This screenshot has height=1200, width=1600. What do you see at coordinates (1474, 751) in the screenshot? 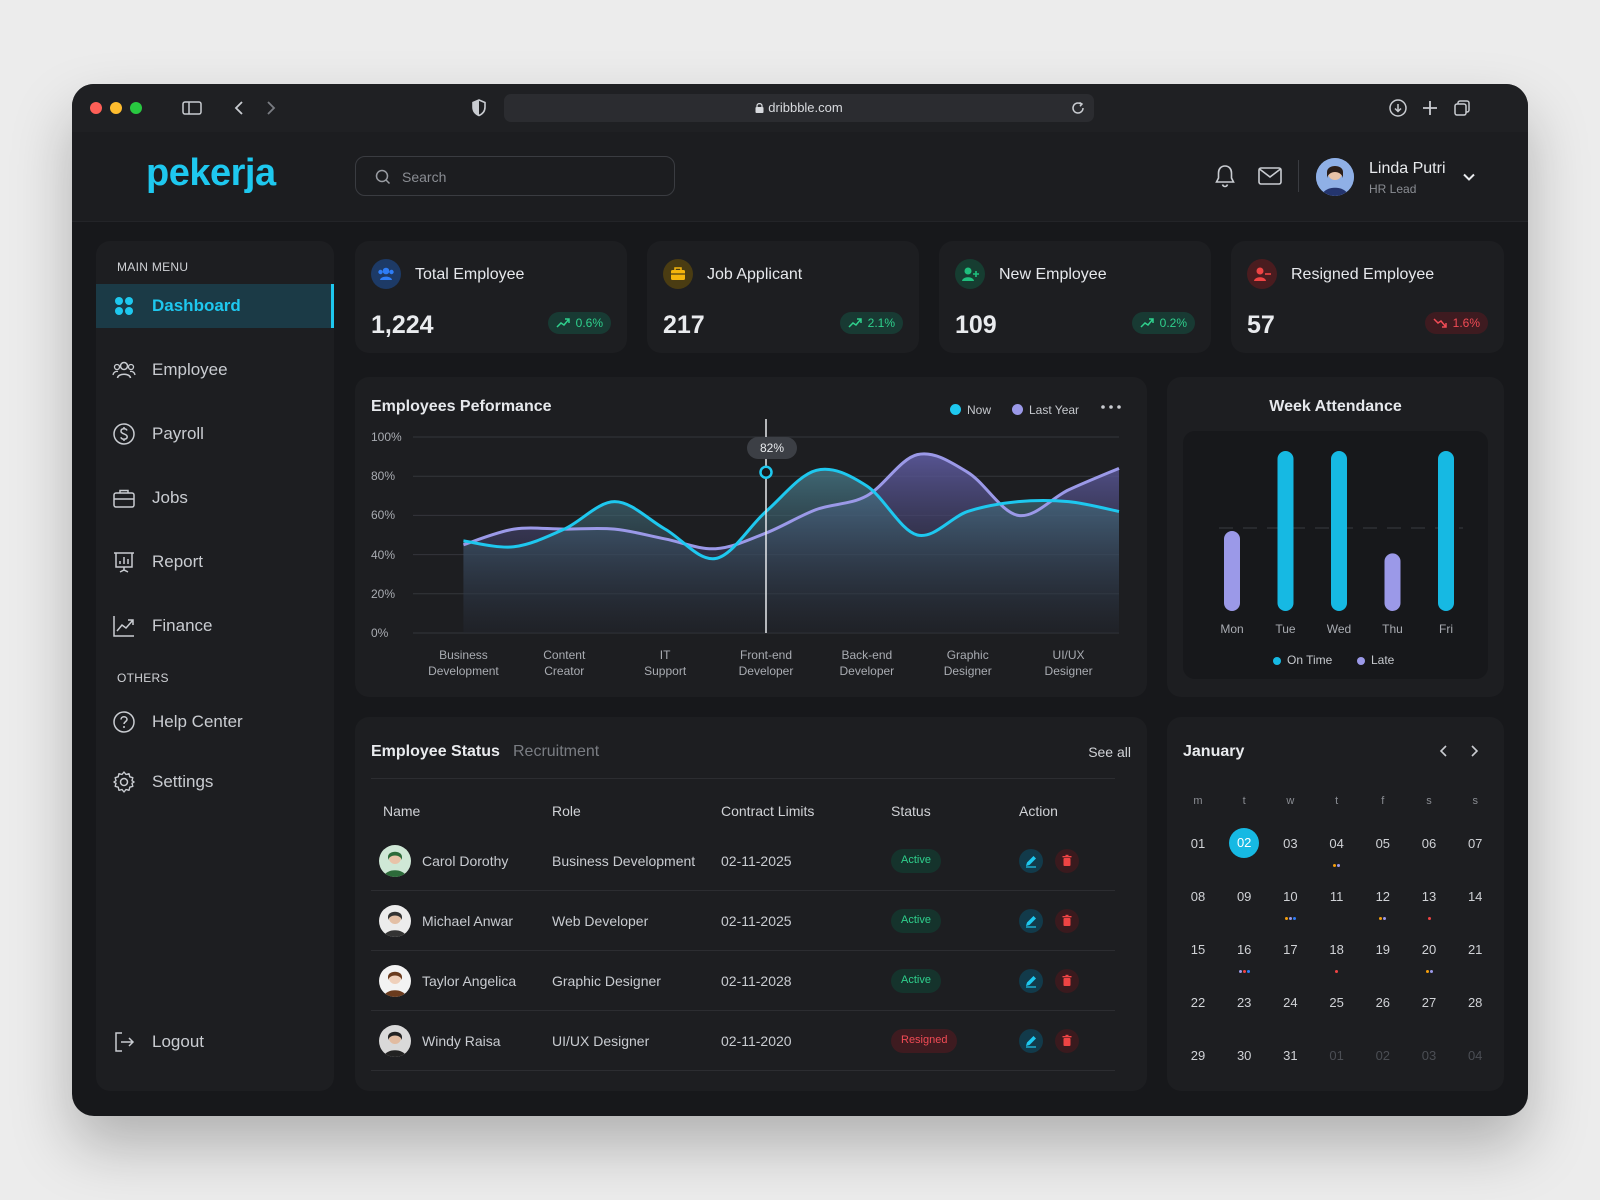
I see `chevron-right-icon` at bounding box center [1474, 751].